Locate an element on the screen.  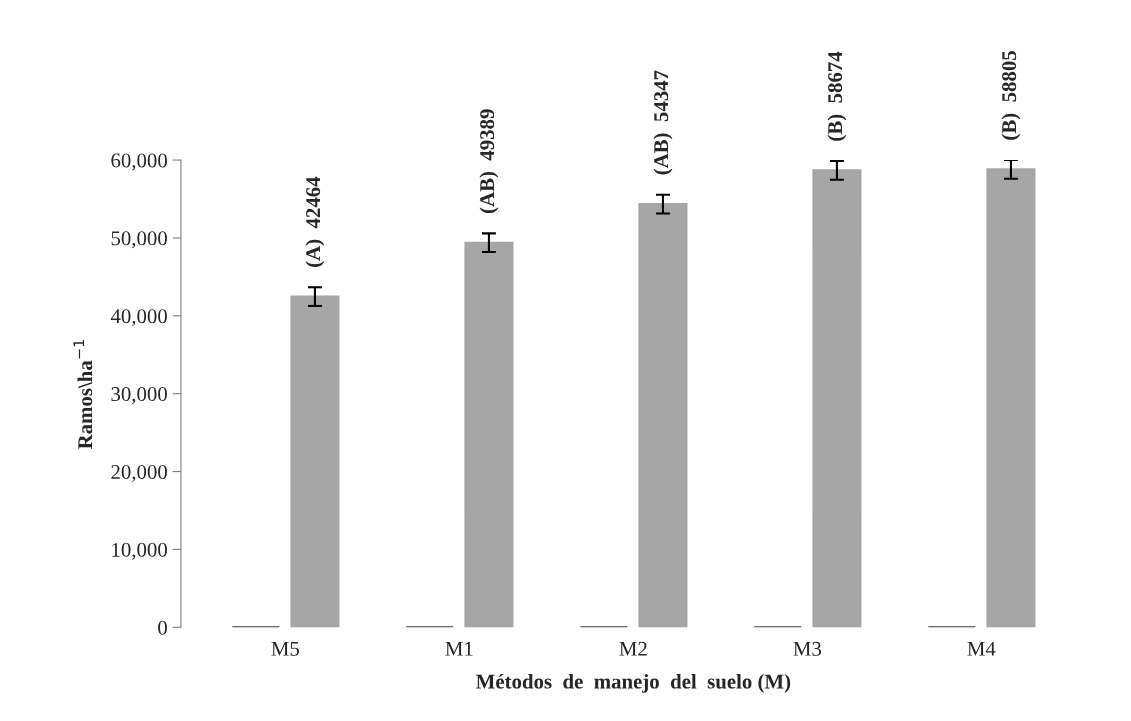
y-tick-label: 30,000 is located at coordinates (139, 396).